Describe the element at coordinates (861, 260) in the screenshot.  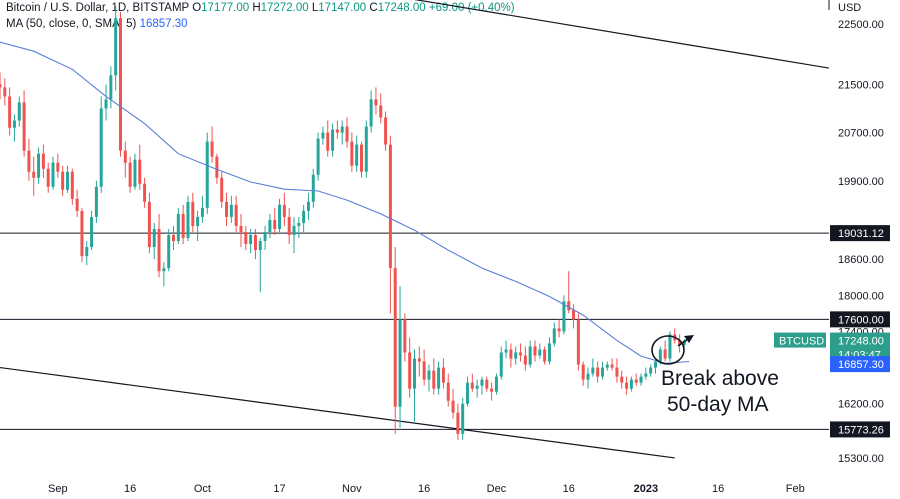
I see `y-tick-18600-00: 18600.00` at that location.